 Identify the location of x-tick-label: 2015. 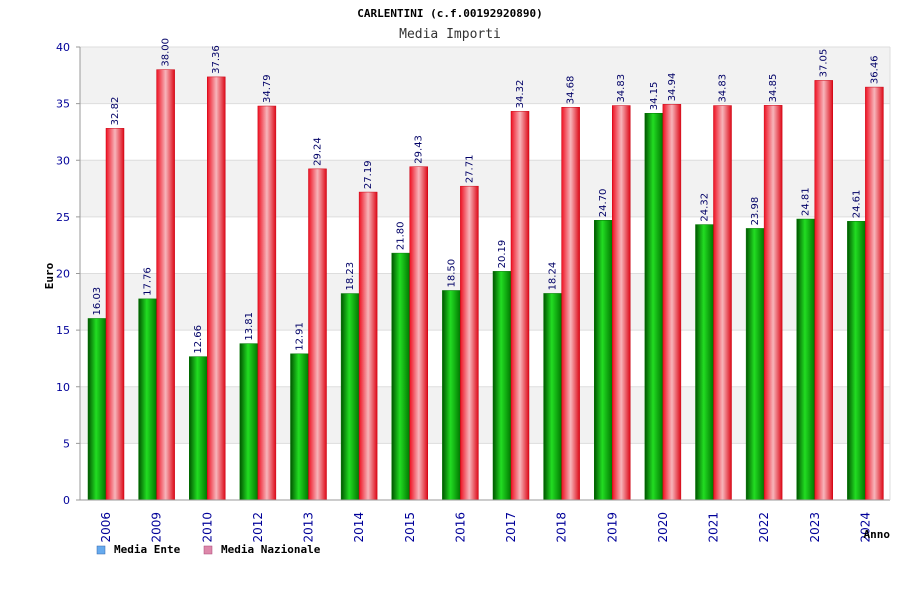
(410, 527).